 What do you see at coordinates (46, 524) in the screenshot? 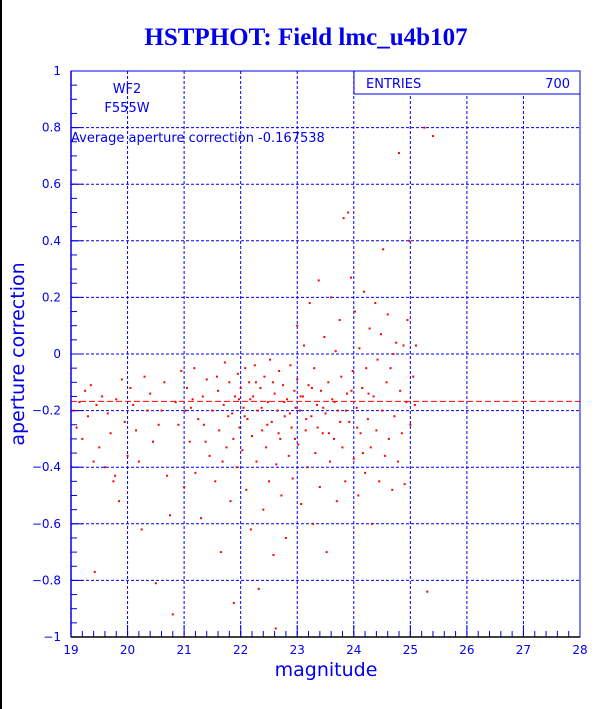
I see `y-tick-label: −0.6` at bounding box center [46, 524].